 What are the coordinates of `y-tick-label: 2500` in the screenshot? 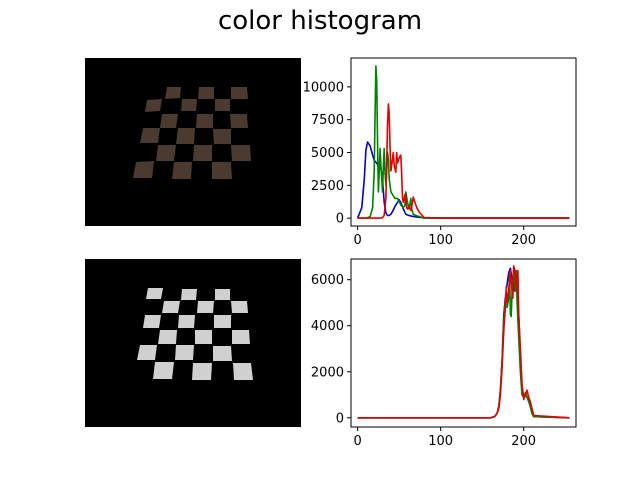 It's located at (327, 186).